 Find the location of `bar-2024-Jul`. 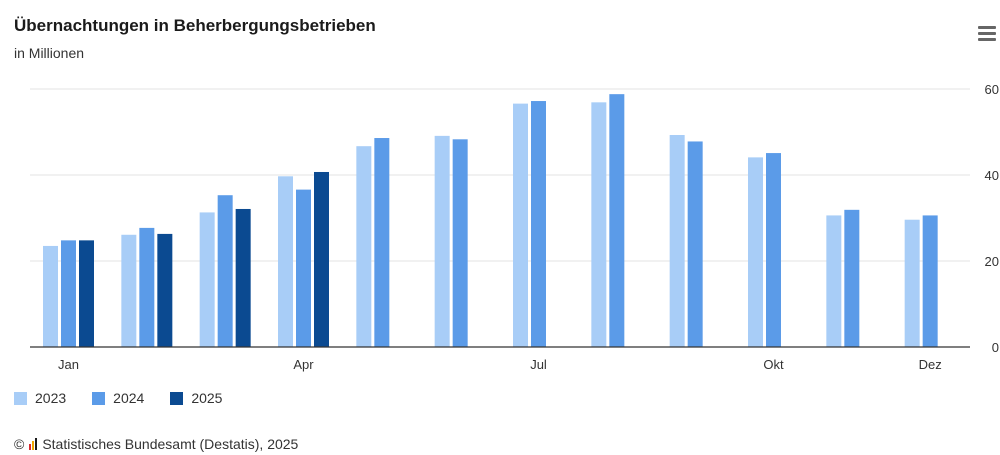

bar-2024-Jul is located at coordinates (538, 224).